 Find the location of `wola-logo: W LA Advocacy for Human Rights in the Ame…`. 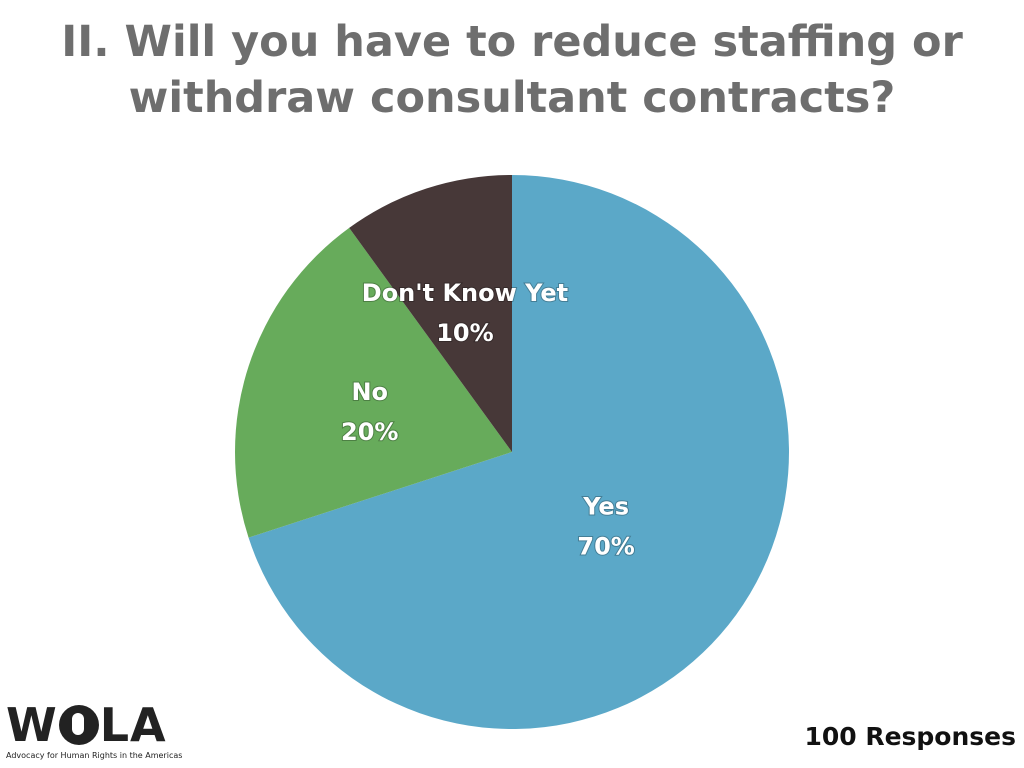

wola-logo: W LA Advocacy for Human Rights in the Ame… is located at coordinates (101, 732).